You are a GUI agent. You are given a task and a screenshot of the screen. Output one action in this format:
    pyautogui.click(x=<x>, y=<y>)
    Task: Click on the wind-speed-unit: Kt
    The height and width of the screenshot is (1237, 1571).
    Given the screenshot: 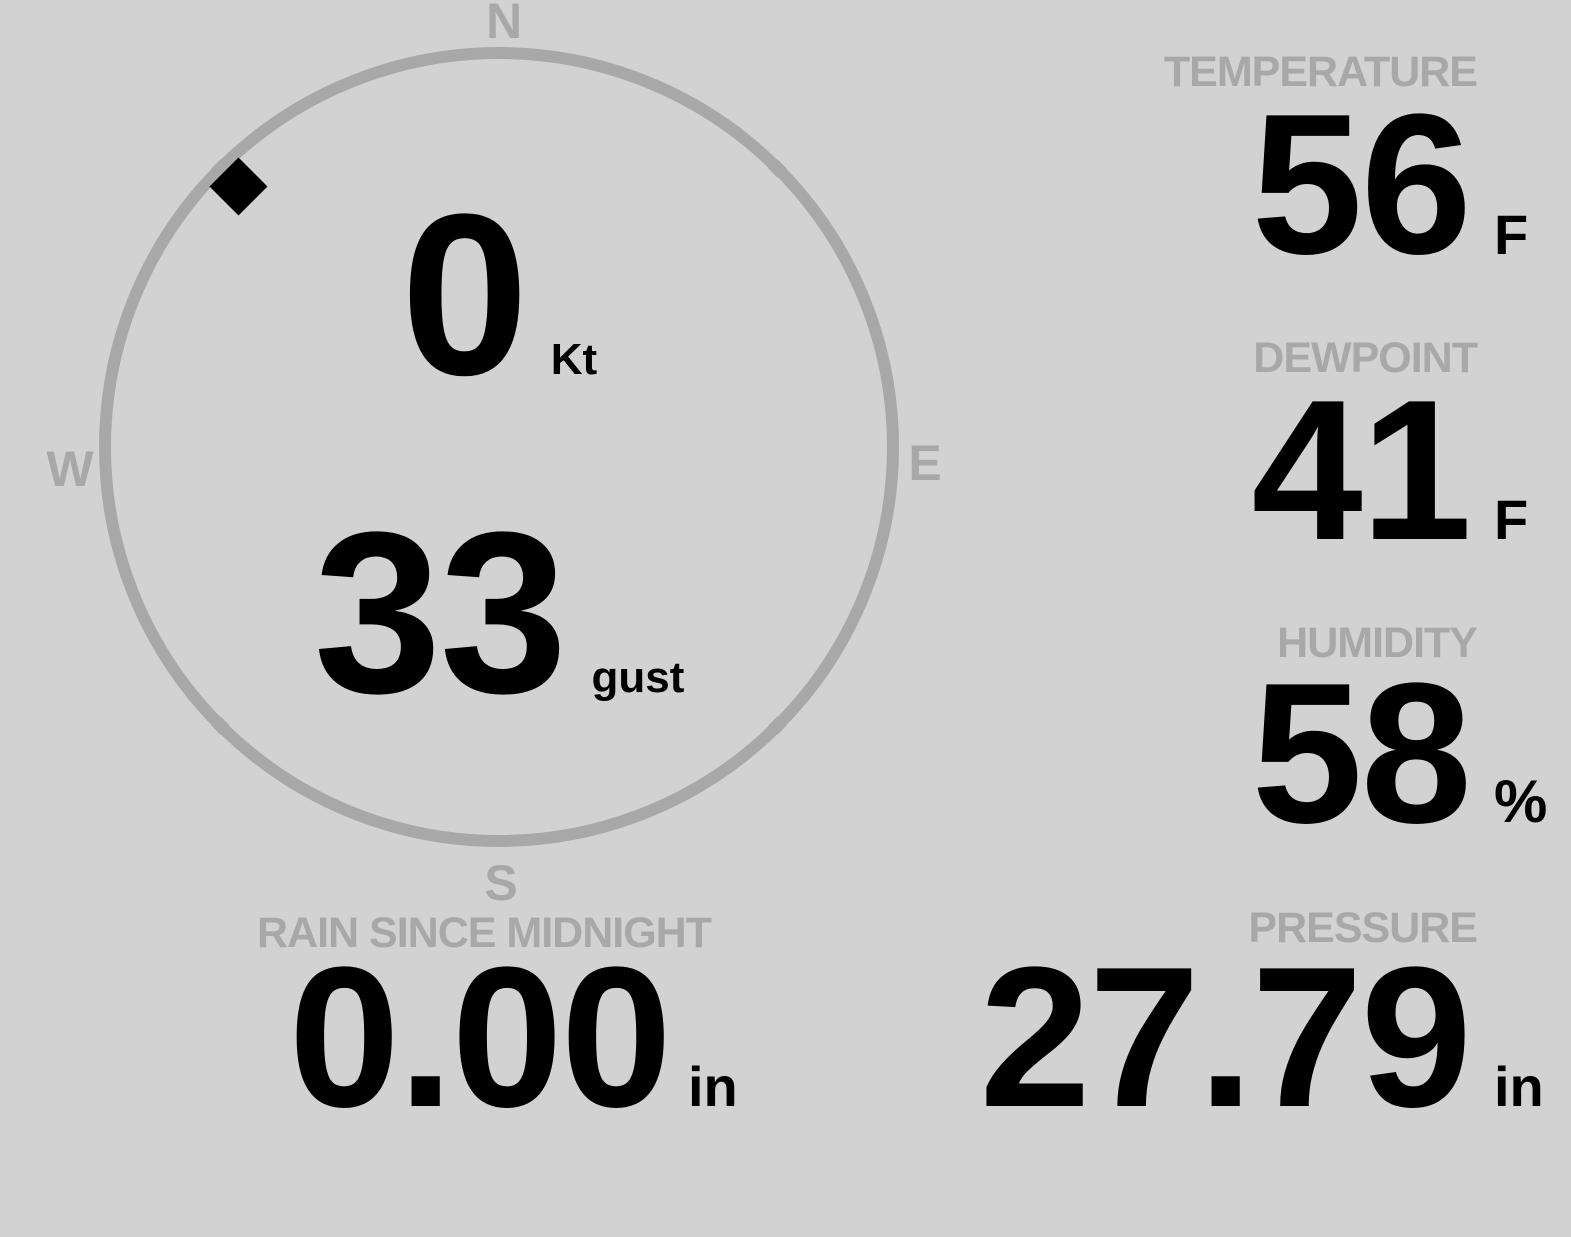 What is the action you would take?
    pyautogui.click(x=574, y=359)
    